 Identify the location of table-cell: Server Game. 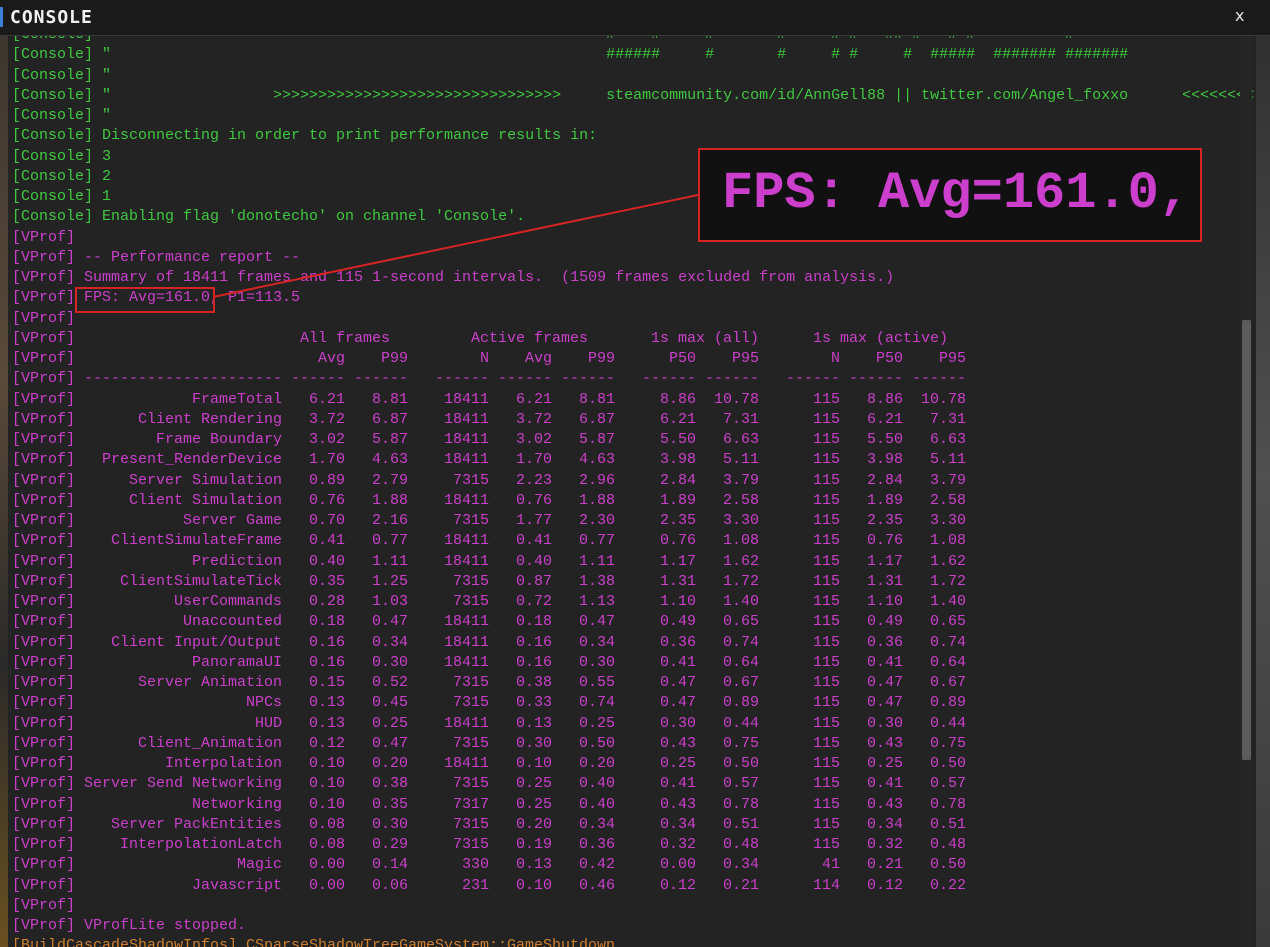
(232, 520).